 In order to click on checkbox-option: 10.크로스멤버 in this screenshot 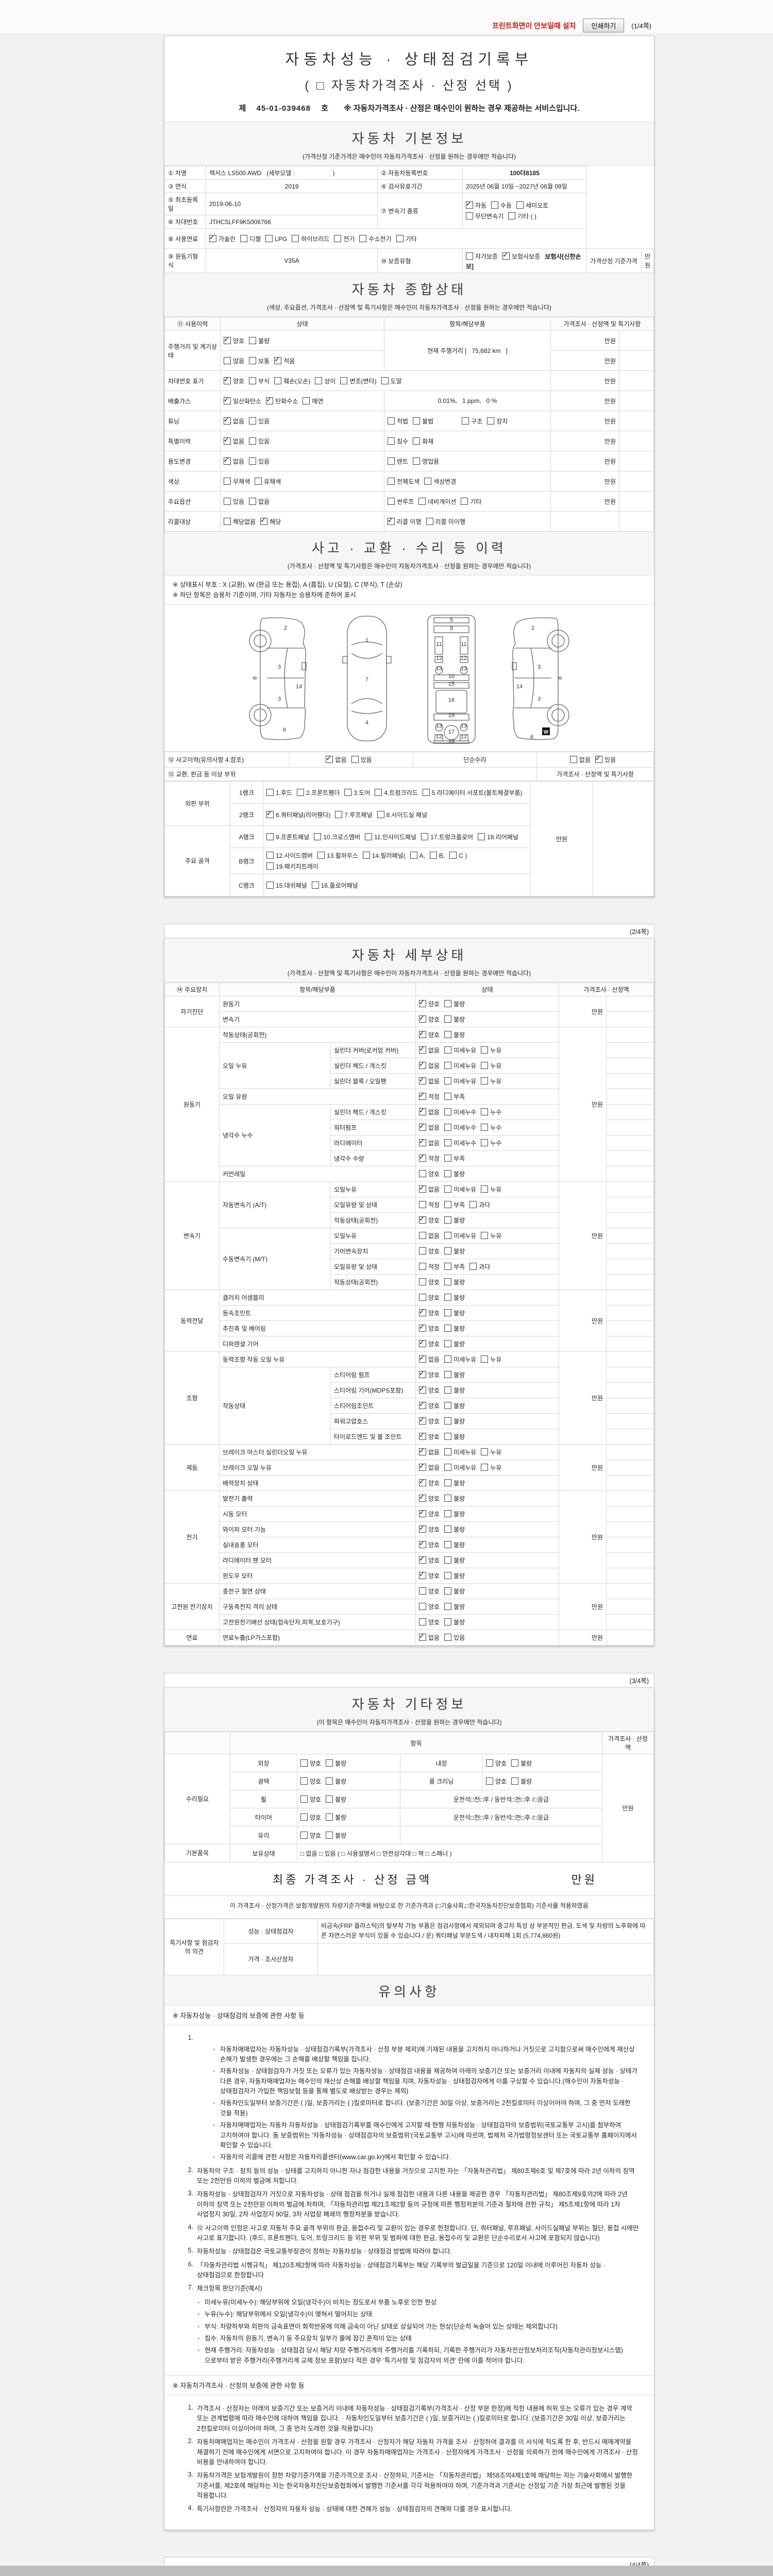, I will do `click(337, 837)`.